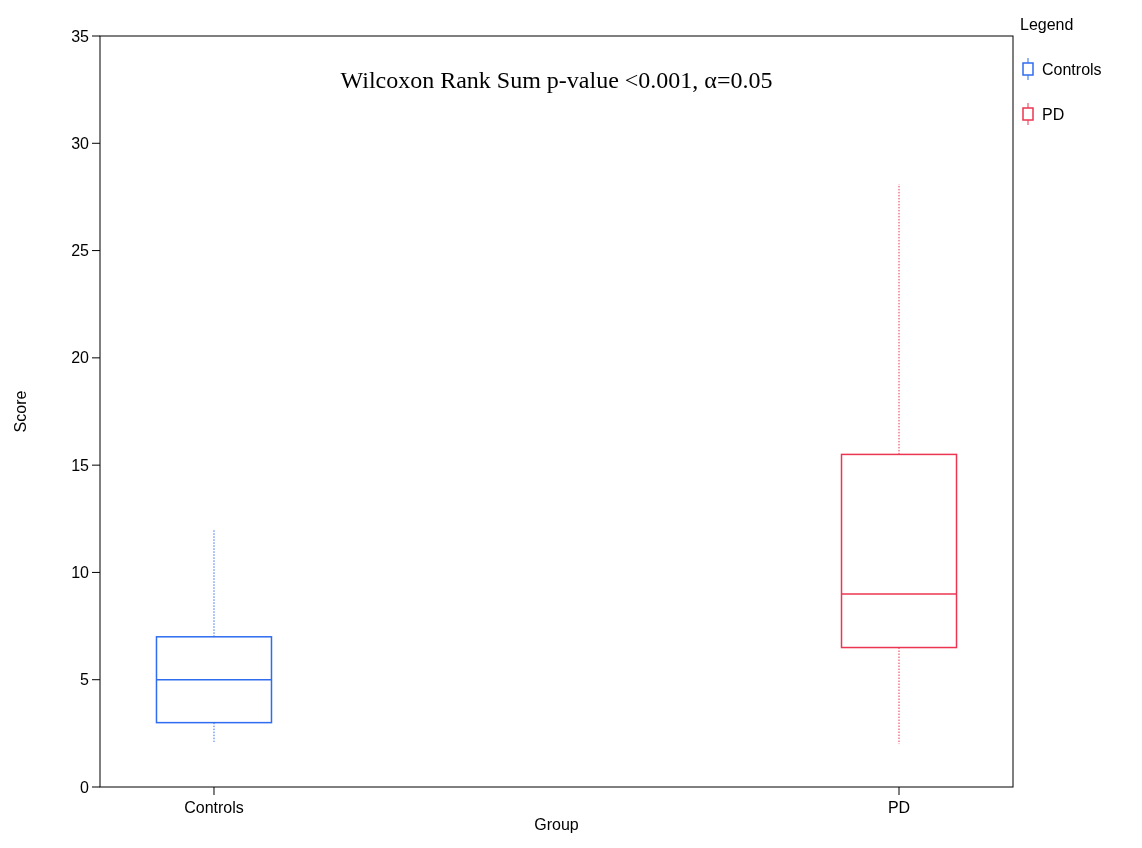 This screenshot has height=848, width=1142. I want to click on y-tick-label: 20, so click(80, 358).